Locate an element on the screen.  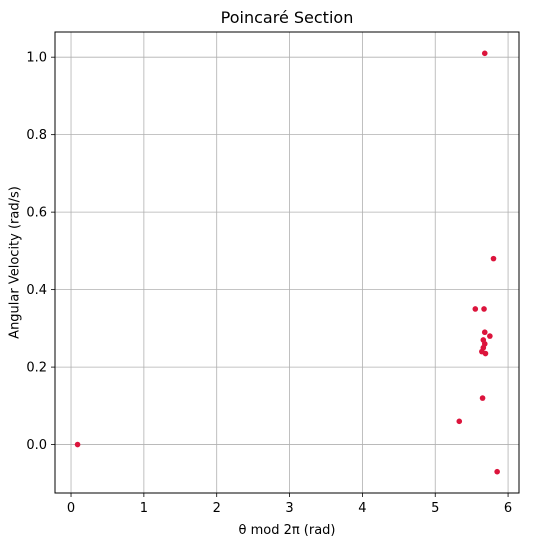
x-axis-label: θ mod 2π (rad) is located at coordinates (286, 530).